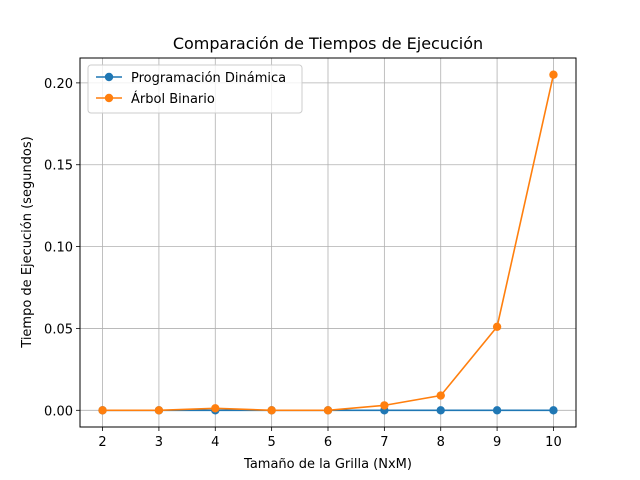  I want to click on y-tick-label: 0.00, so click(58, 411).